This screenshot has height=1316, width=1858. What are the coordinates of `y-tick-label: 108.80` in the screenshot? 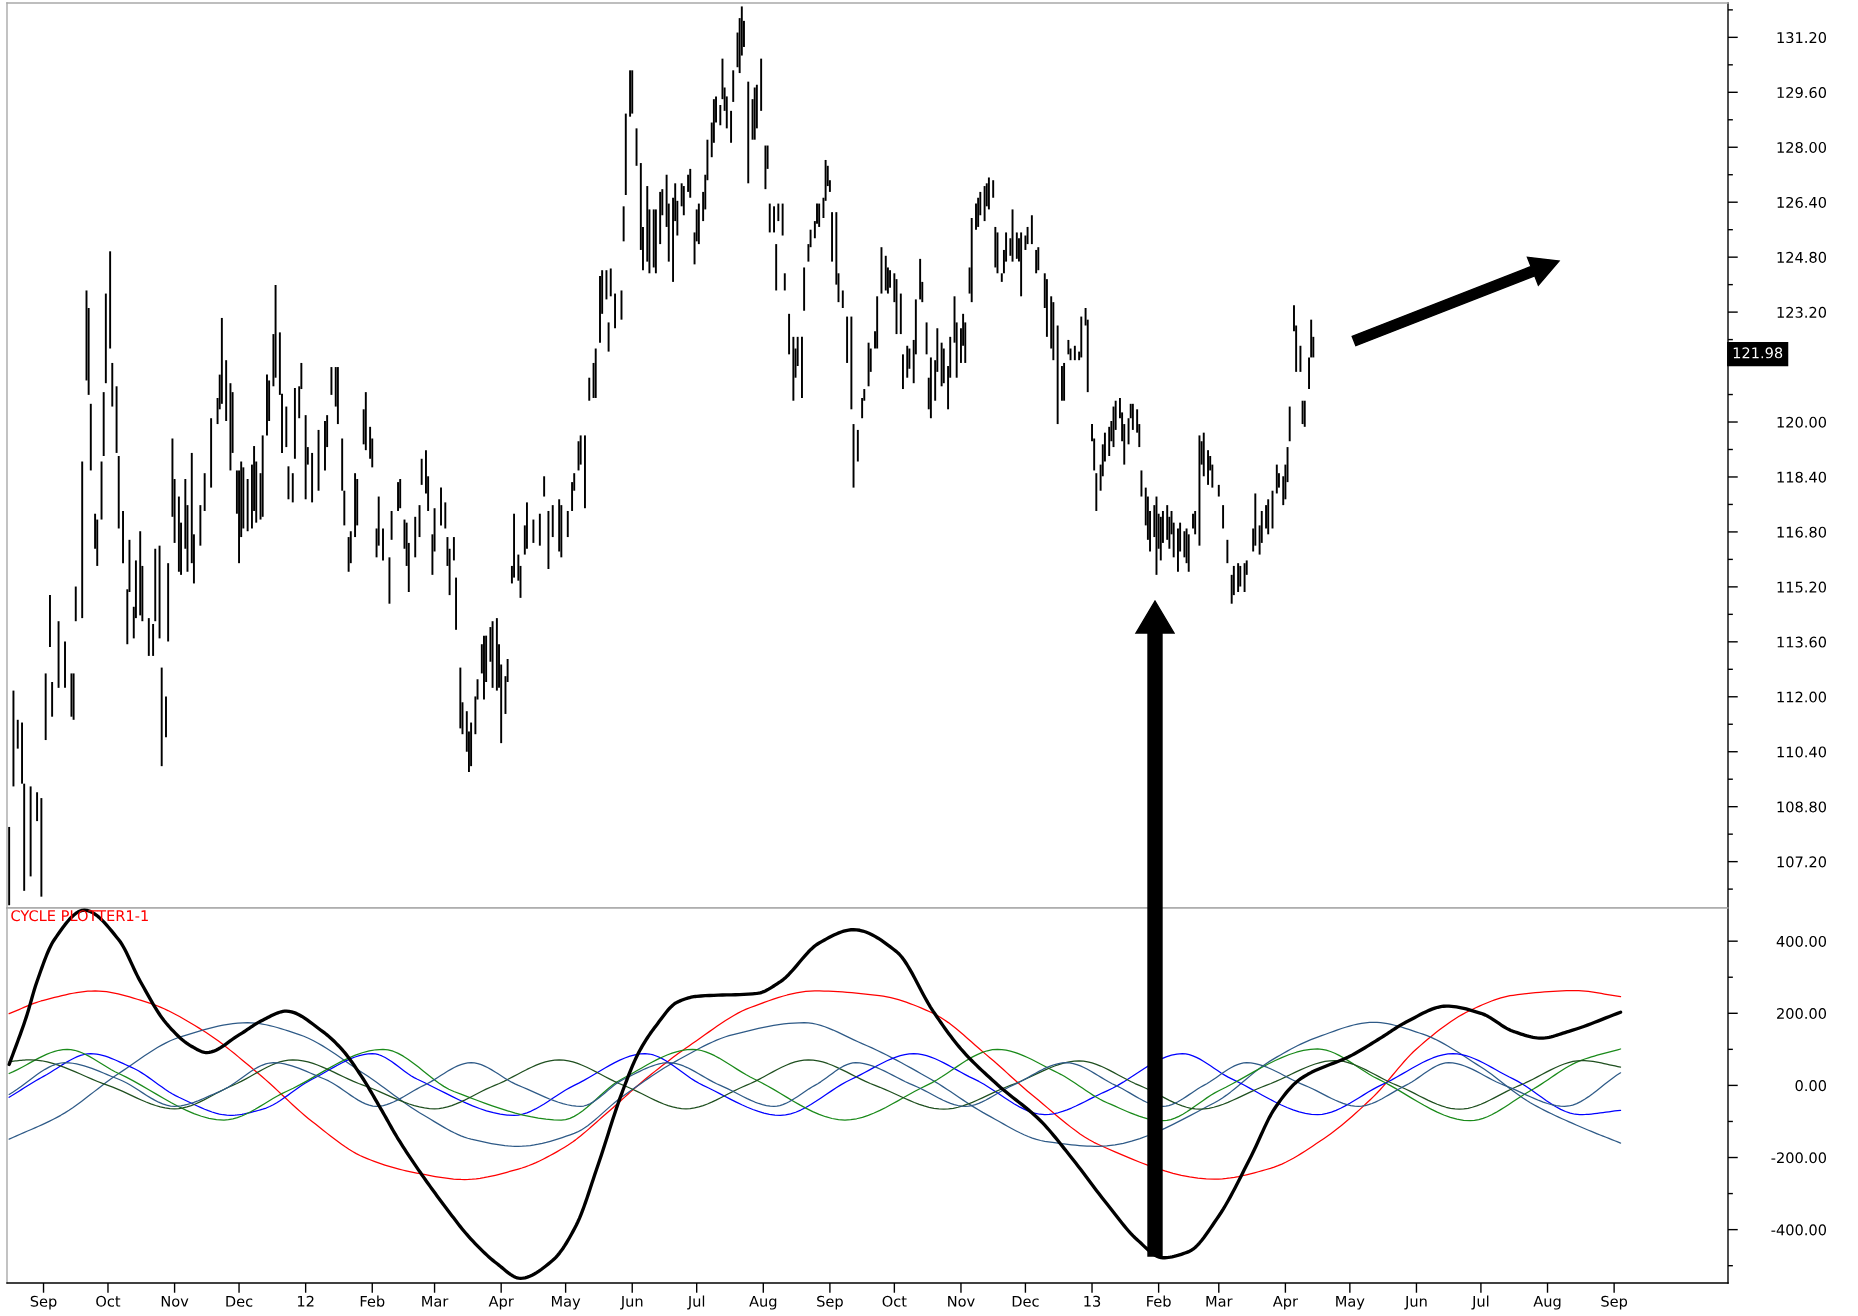 It's located at (1802, 807).